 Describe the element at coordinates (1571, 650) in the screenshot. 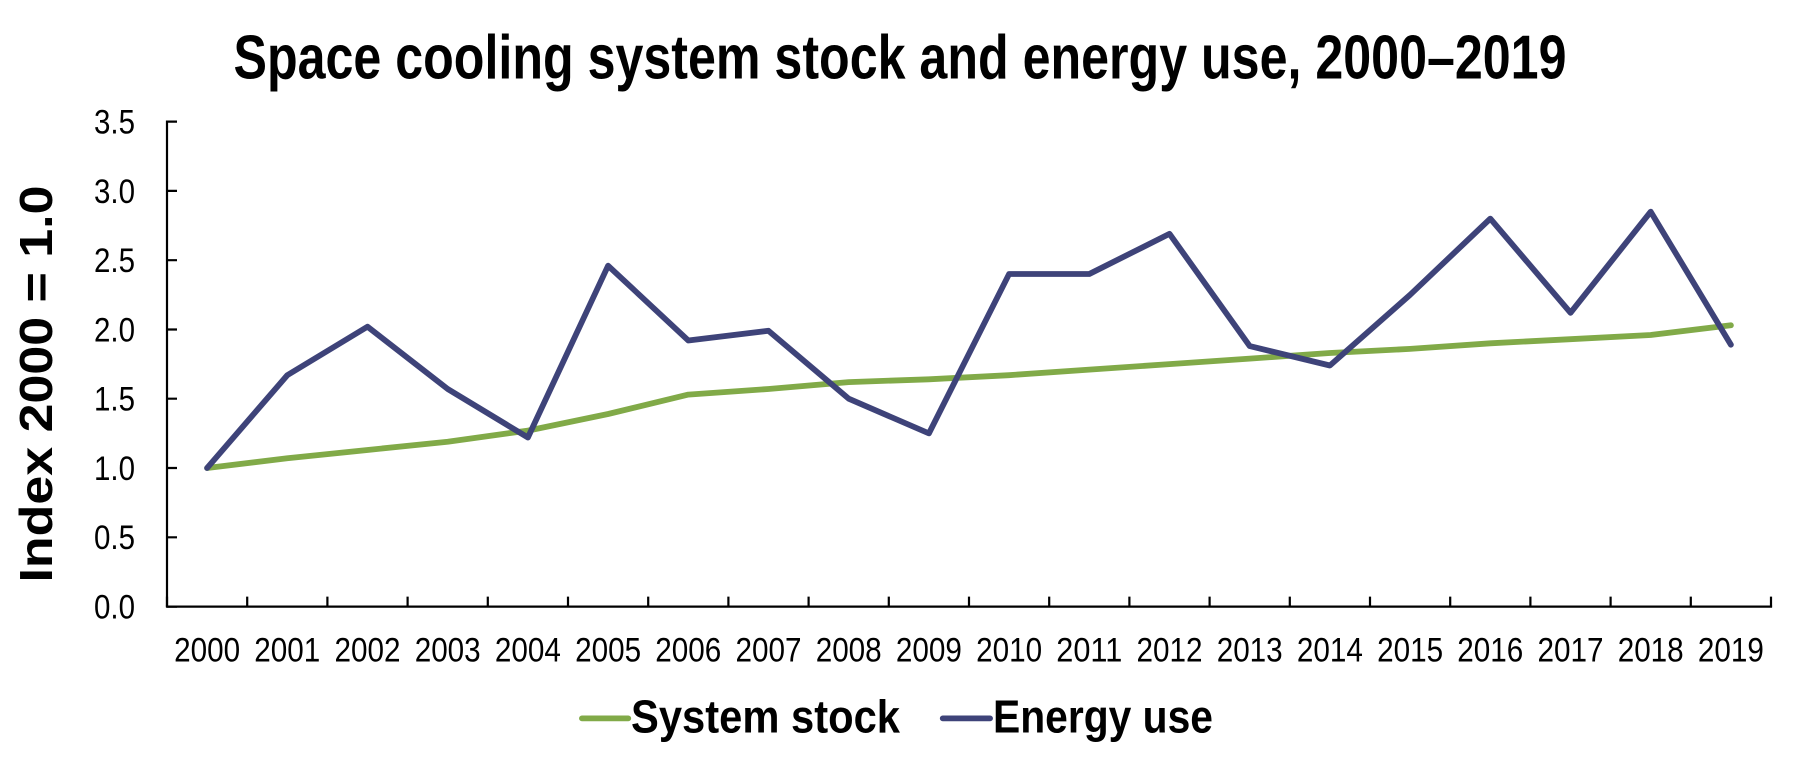

I see `svg-text: 2017` at that location.